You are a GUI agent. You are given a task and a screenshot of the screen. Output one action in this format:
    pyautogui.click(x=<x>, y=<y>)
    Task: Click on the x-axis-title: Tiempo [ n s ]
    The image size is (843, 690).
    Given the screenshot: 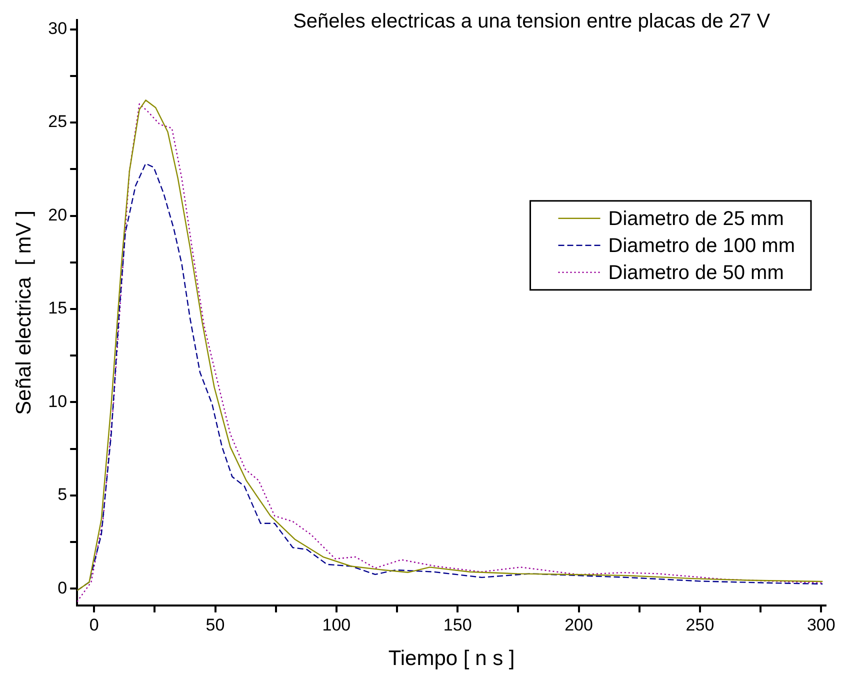 What is the action you would take?
    pyautogui.click(x=451, y=658)
    